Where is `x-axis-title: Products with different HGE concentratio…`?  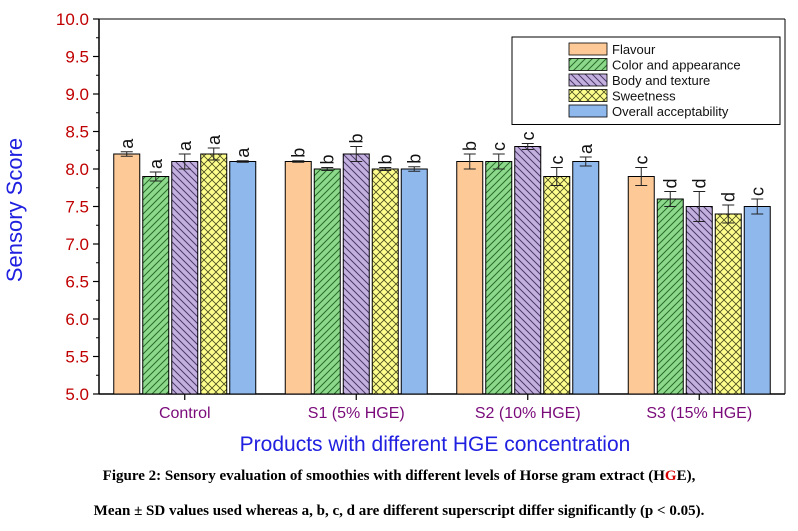
x-axis-title: Products with different HGE concentratio… is located at coordinates (435, 444).